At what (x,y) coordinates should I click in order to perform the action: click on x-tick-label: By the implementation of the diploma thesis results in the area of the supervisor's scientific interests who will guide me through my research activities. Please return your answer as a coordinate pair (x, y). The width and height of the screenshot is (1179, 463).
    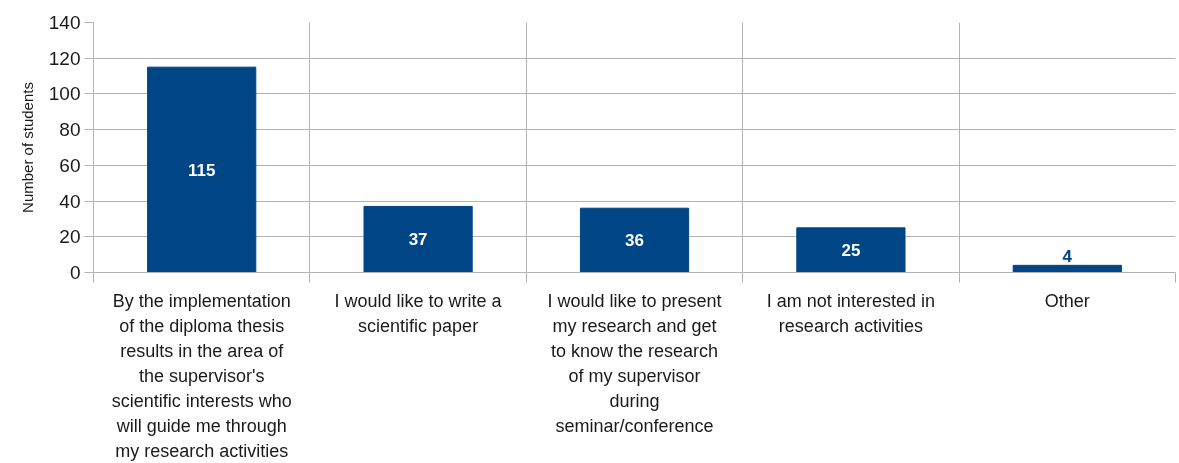
    Looking at the image, I should click on (201, 375).